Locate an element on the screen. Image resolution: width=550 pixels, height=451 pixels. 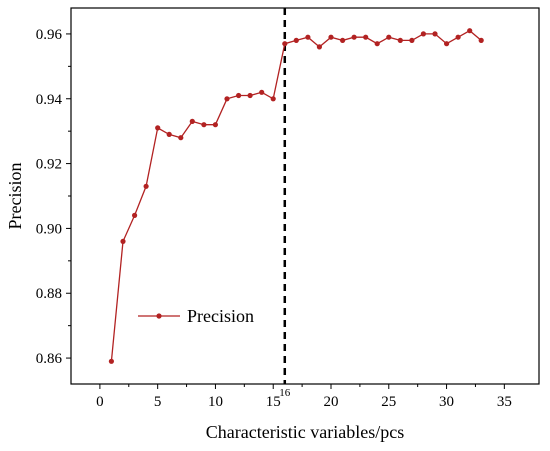
y-tick-label: 0.88 is located at coordinates (49, 294).